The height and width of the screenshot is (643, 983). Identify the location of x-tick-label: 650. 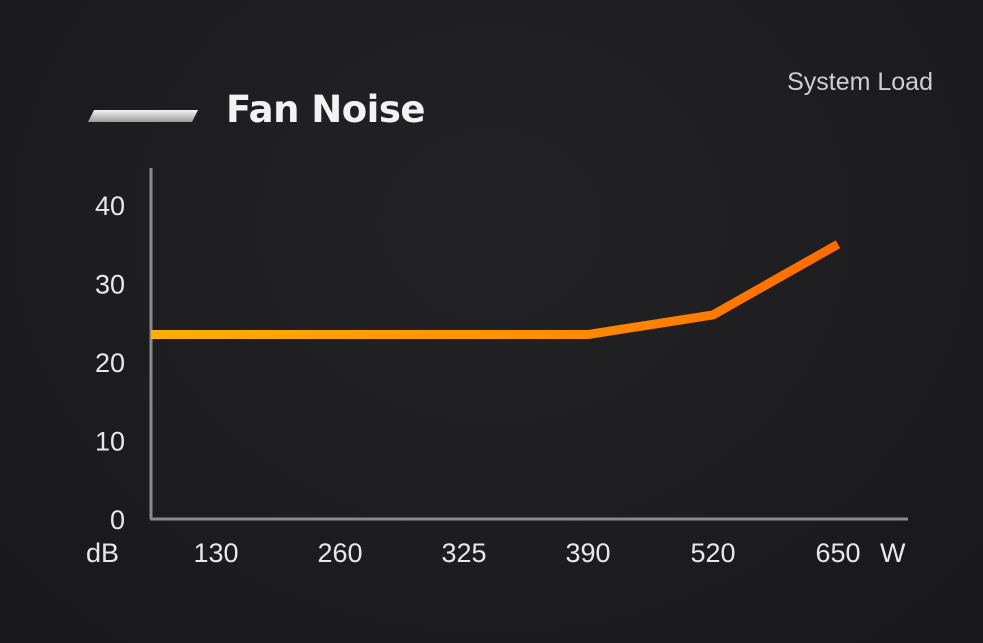
(837, 553).